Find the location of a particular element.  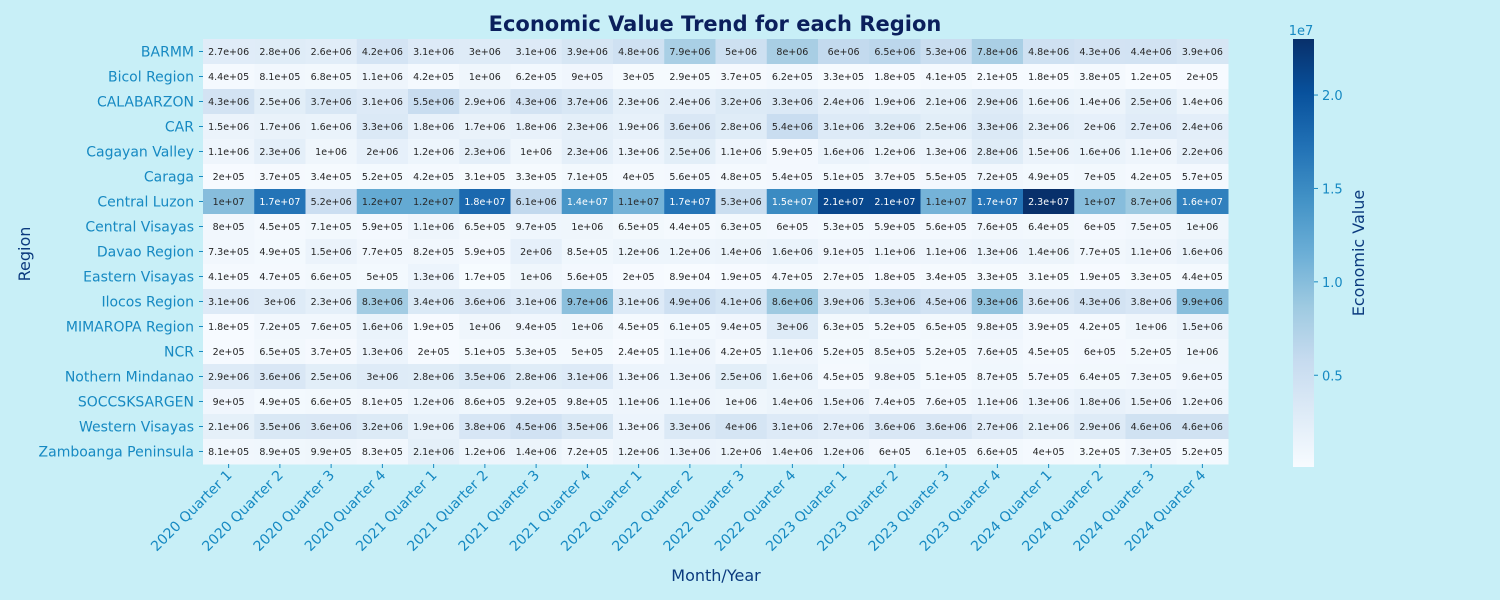

cell-value-label: 7.7e+05 is located at coordinates (382, 252).